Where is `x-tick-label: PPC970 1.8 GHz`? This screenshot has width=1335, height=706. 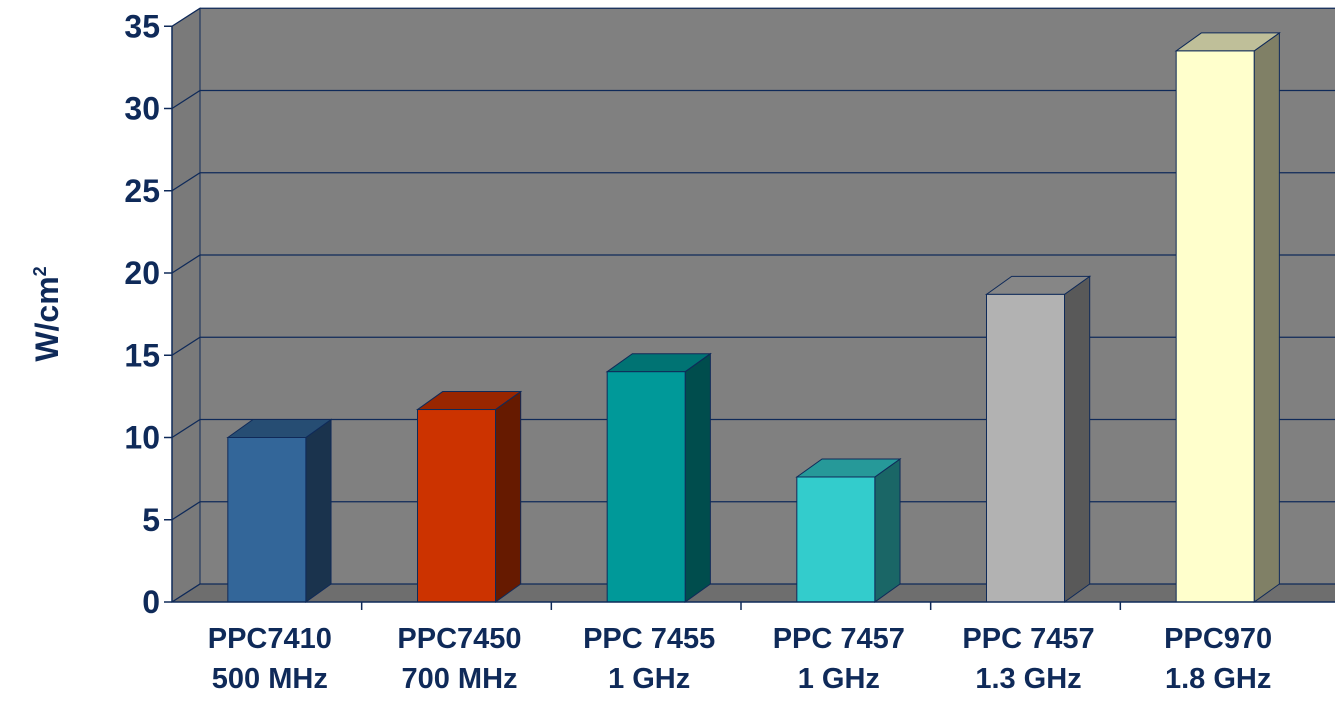 x-tick-label: PPC970 1.8 GHz is located at coordinates (1218, 659).